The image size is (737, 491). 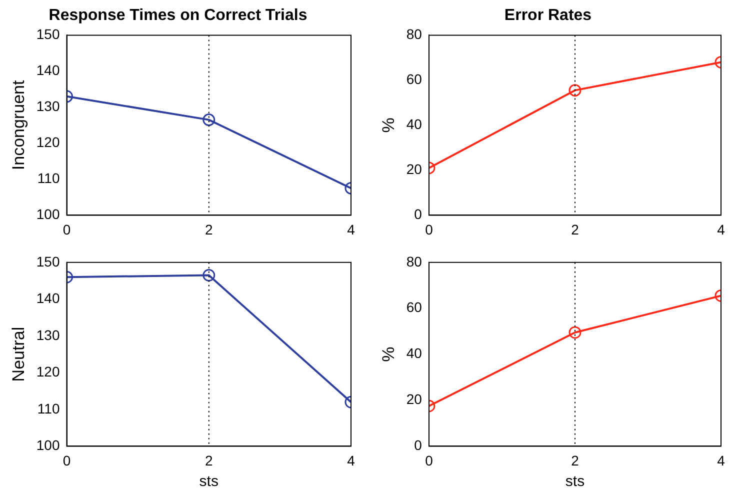 What do you see at coordinates (18, 125) in the screenshot?
I see `y-axis-title: Incongruent` at bounding box center [18, 125].